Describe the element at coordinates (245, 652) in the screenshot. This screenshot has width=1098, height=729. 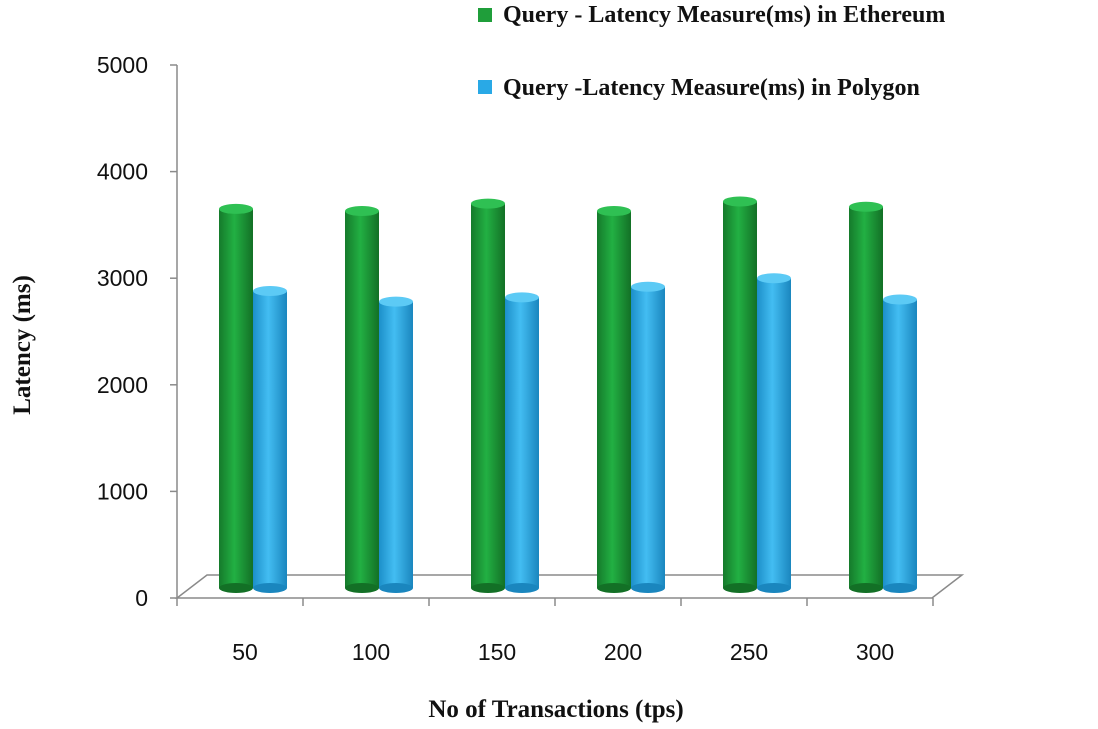
I see `x-tick-label: 50` at that location.